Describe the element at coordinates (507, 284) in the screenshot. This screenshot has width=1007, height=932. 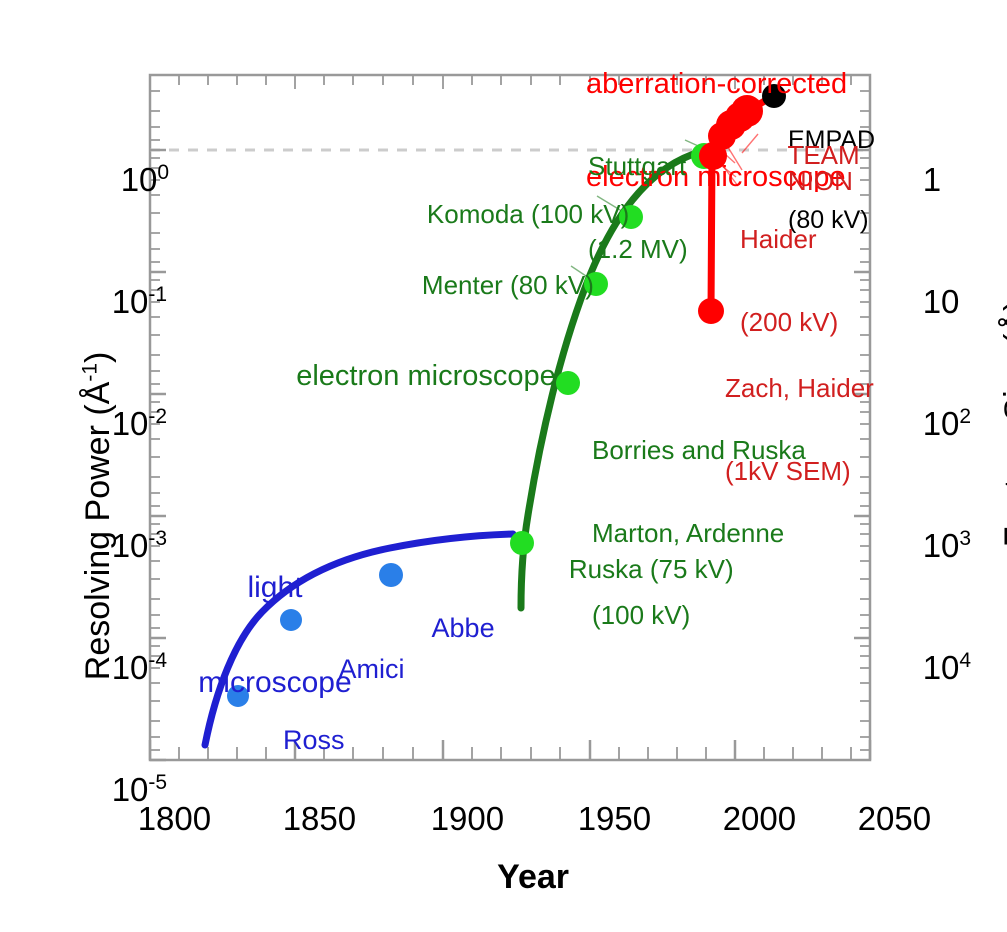
I see `annotation-menter-label: Menter (80 kV)` at that location.